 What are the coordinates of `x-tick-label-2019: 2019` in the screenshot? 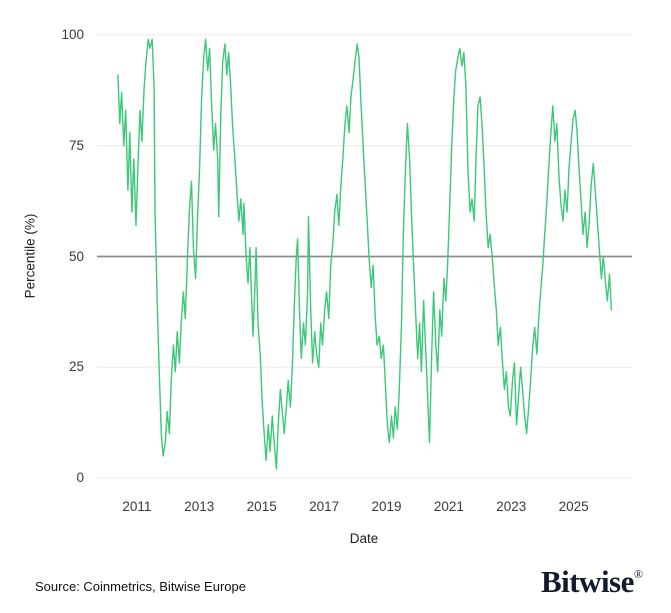 It's located at (386, 506).